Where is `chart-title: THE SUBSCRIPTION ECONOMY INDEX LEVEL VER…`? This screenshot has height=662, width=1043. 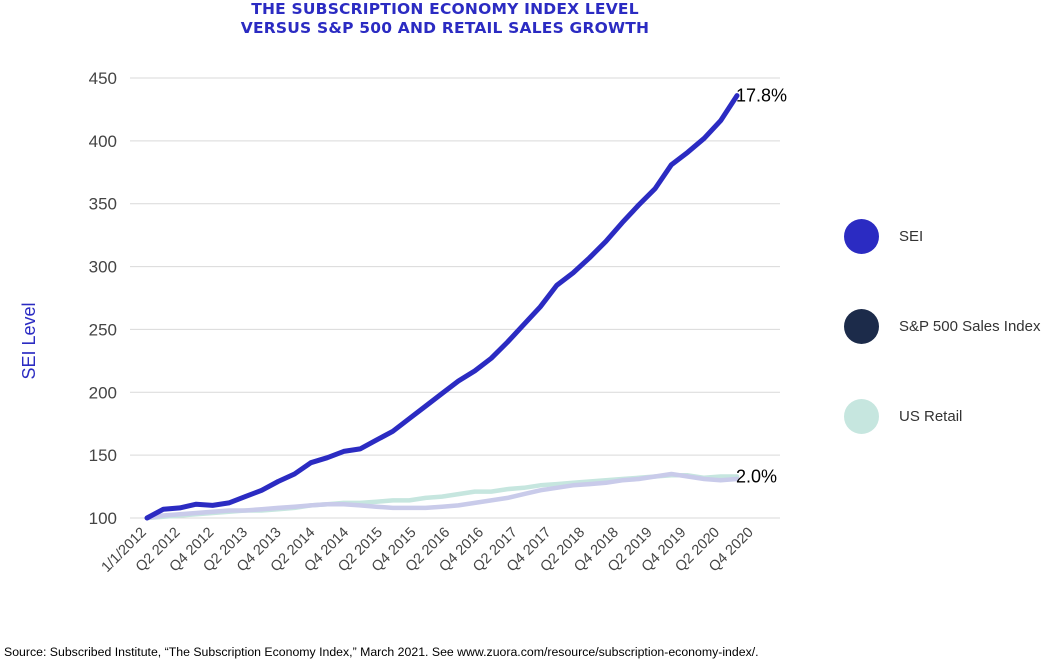 chart-title: THE SUBSCRIPTION ECONOMY INDEX LEVEL VER… is located at coordinates (445, 19).